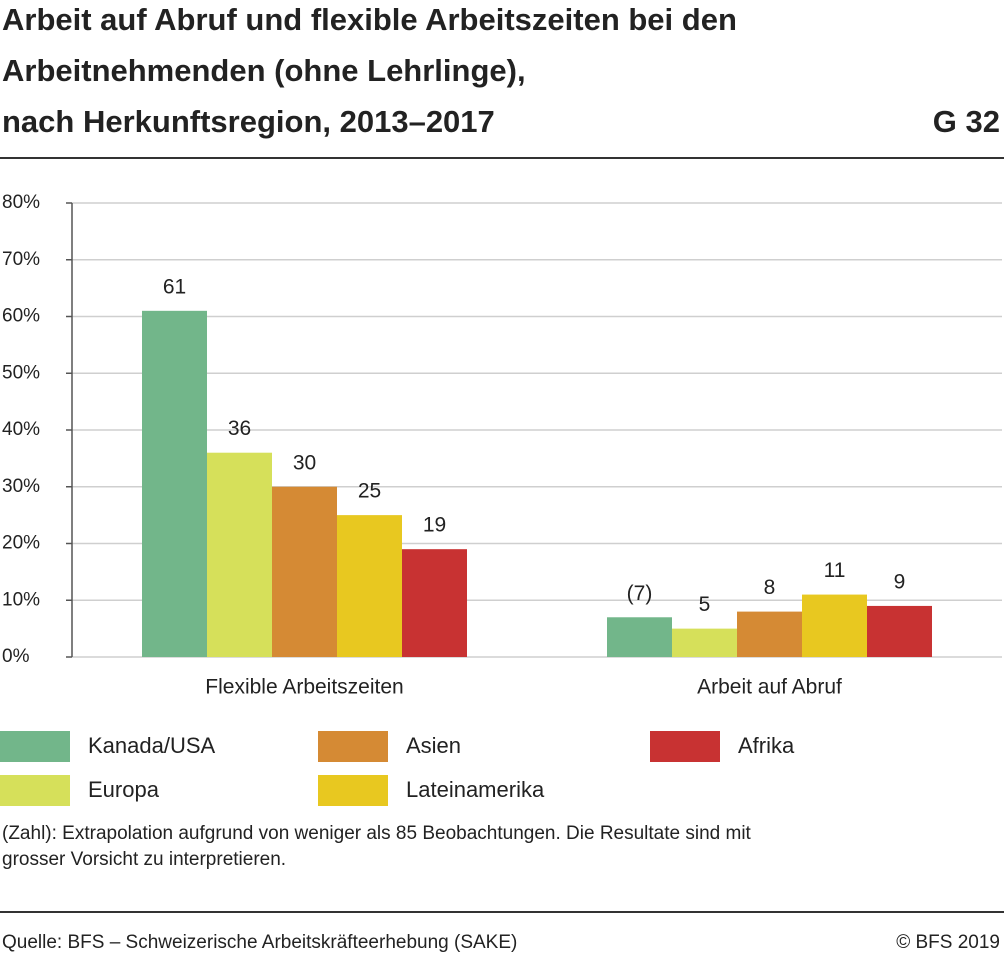 This screenshot has width=1004, height=959. Describe the element at coordinates (16, 656) in the screenshot. I see `y-tick-label: 0%` at that location.